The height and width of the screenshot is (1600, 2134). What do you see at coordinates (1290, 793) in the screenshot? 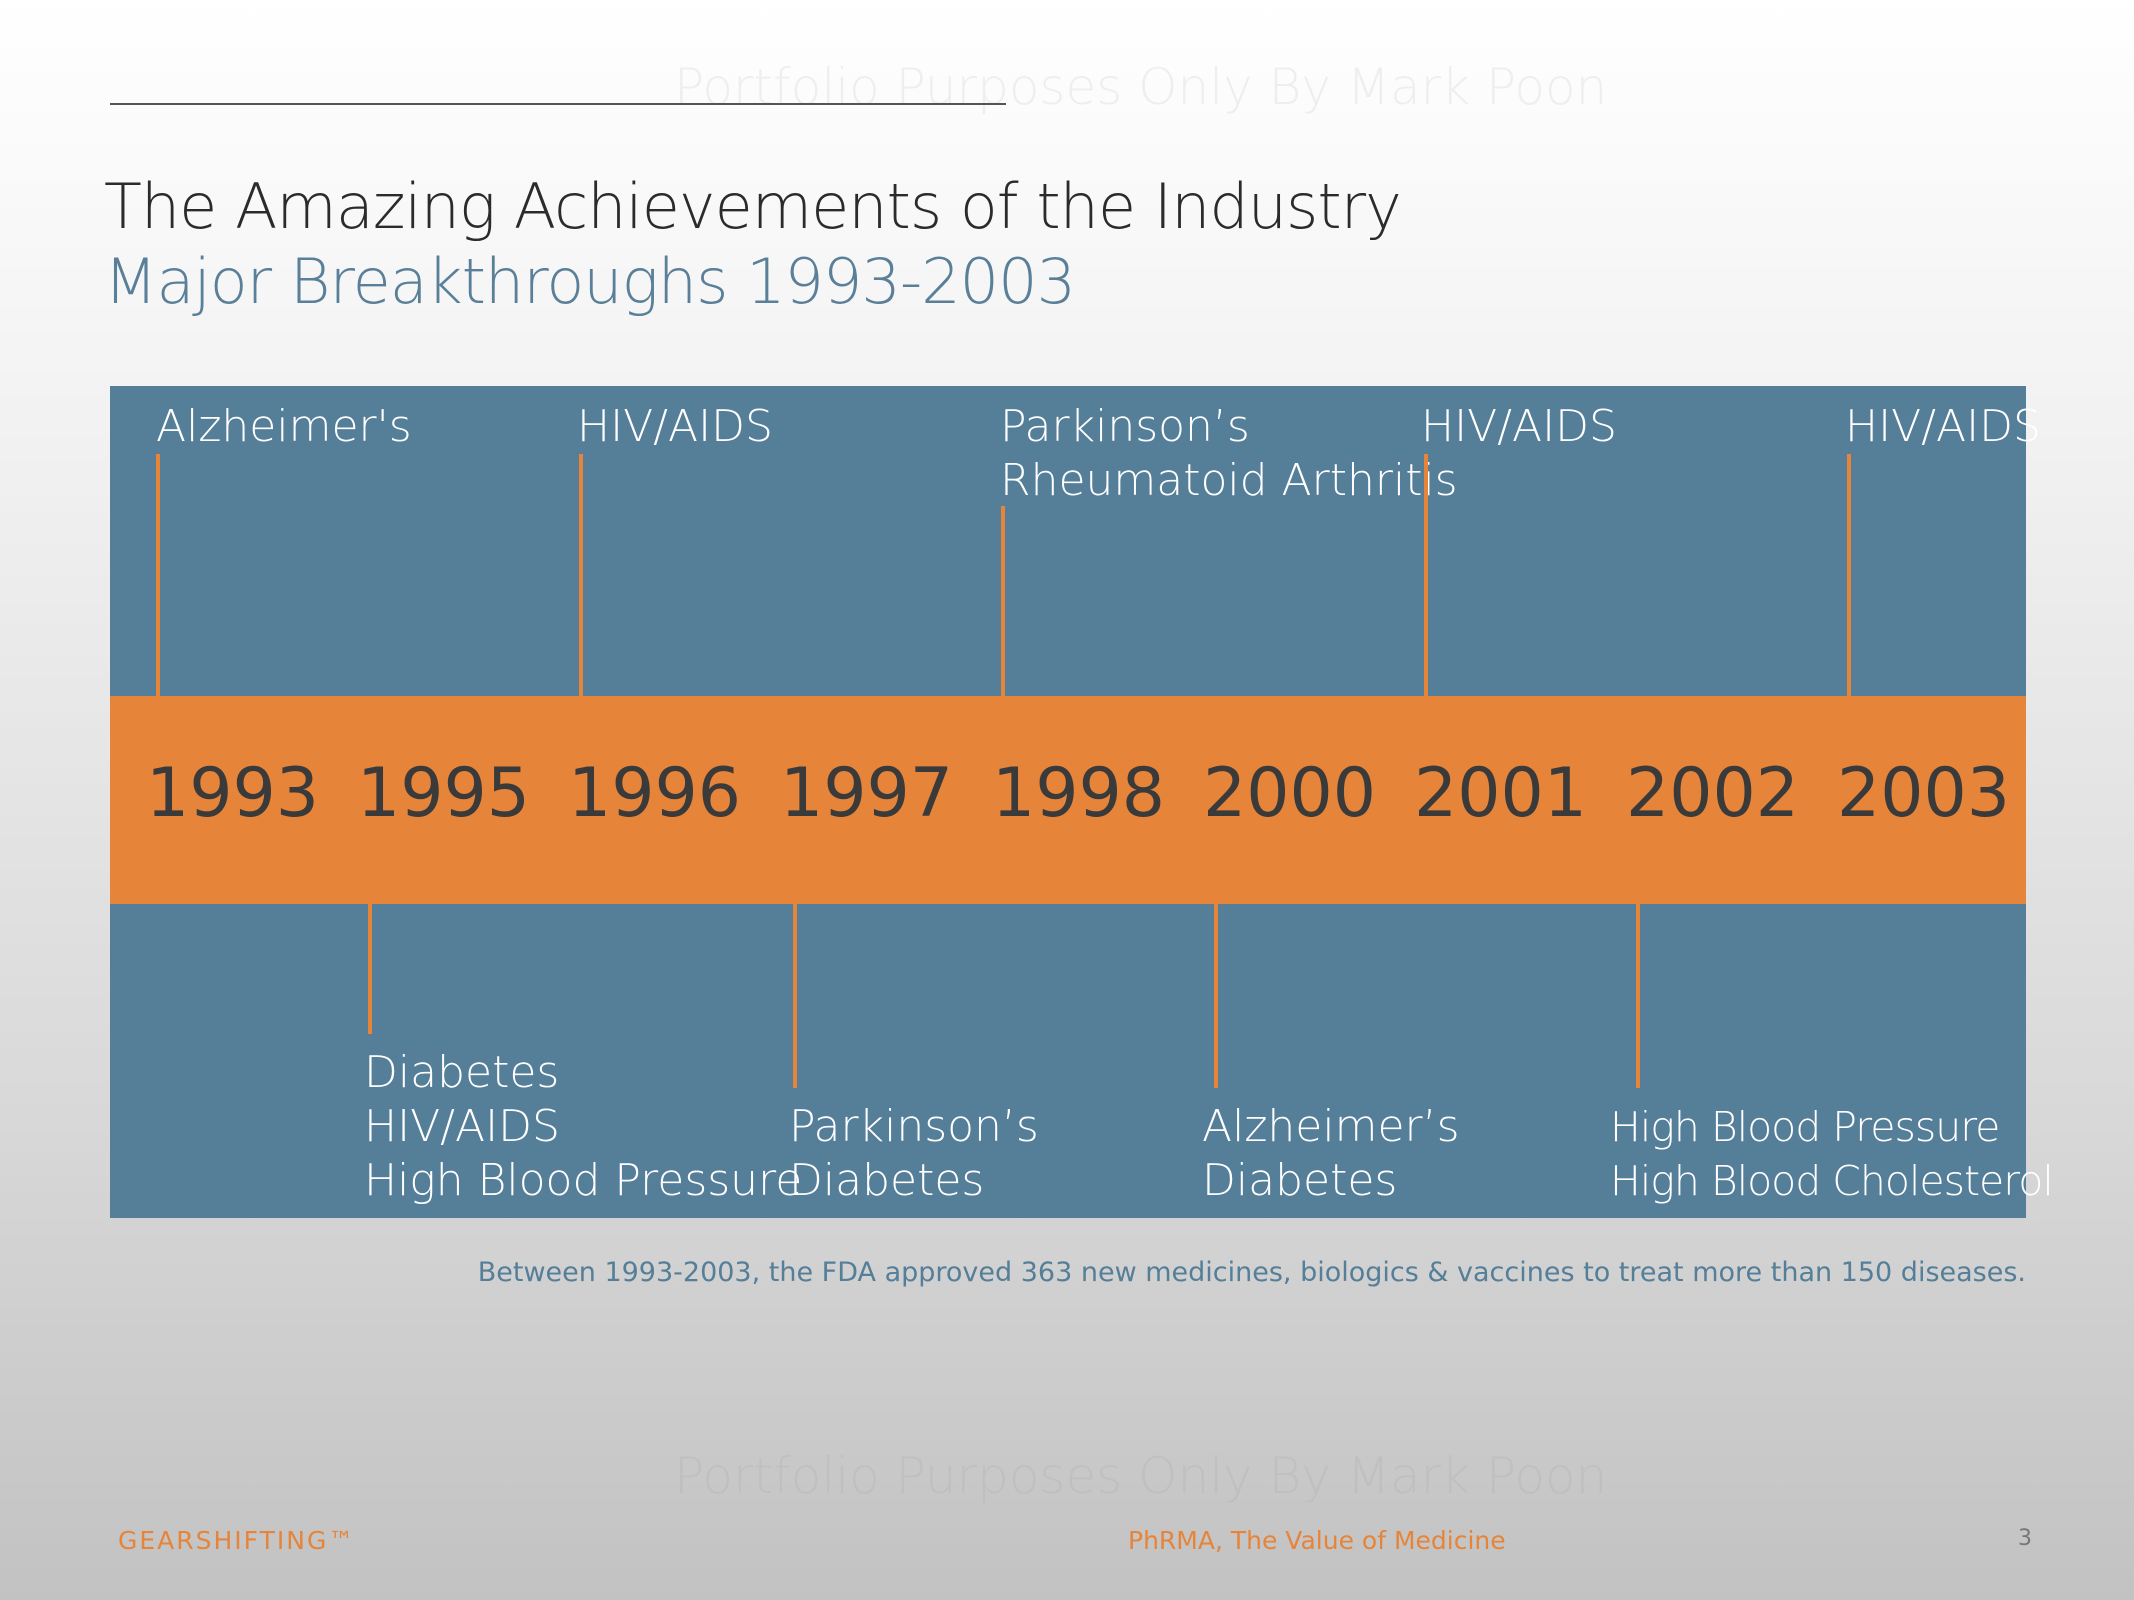
I see `year-label: 2000` at bounding box center [1290, 793].